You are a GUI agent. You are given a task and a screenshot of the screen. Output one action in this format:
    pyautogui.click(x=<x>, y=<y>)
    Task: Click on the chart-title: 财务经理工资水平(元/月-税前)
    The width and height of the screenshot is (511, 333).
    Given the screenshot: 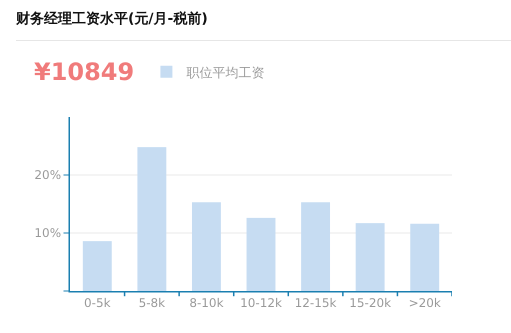 What is the action you would take?
    pyautogui.click(x=111, y=18)
    